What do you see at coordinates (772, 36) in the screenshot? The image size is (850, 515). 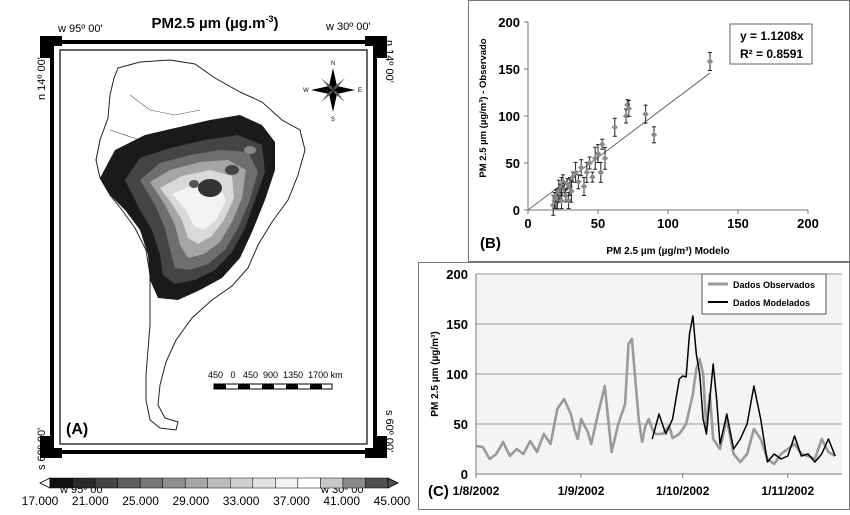 I see `regression-equation: y = 1.1208x` at bounding box center [772, 36].